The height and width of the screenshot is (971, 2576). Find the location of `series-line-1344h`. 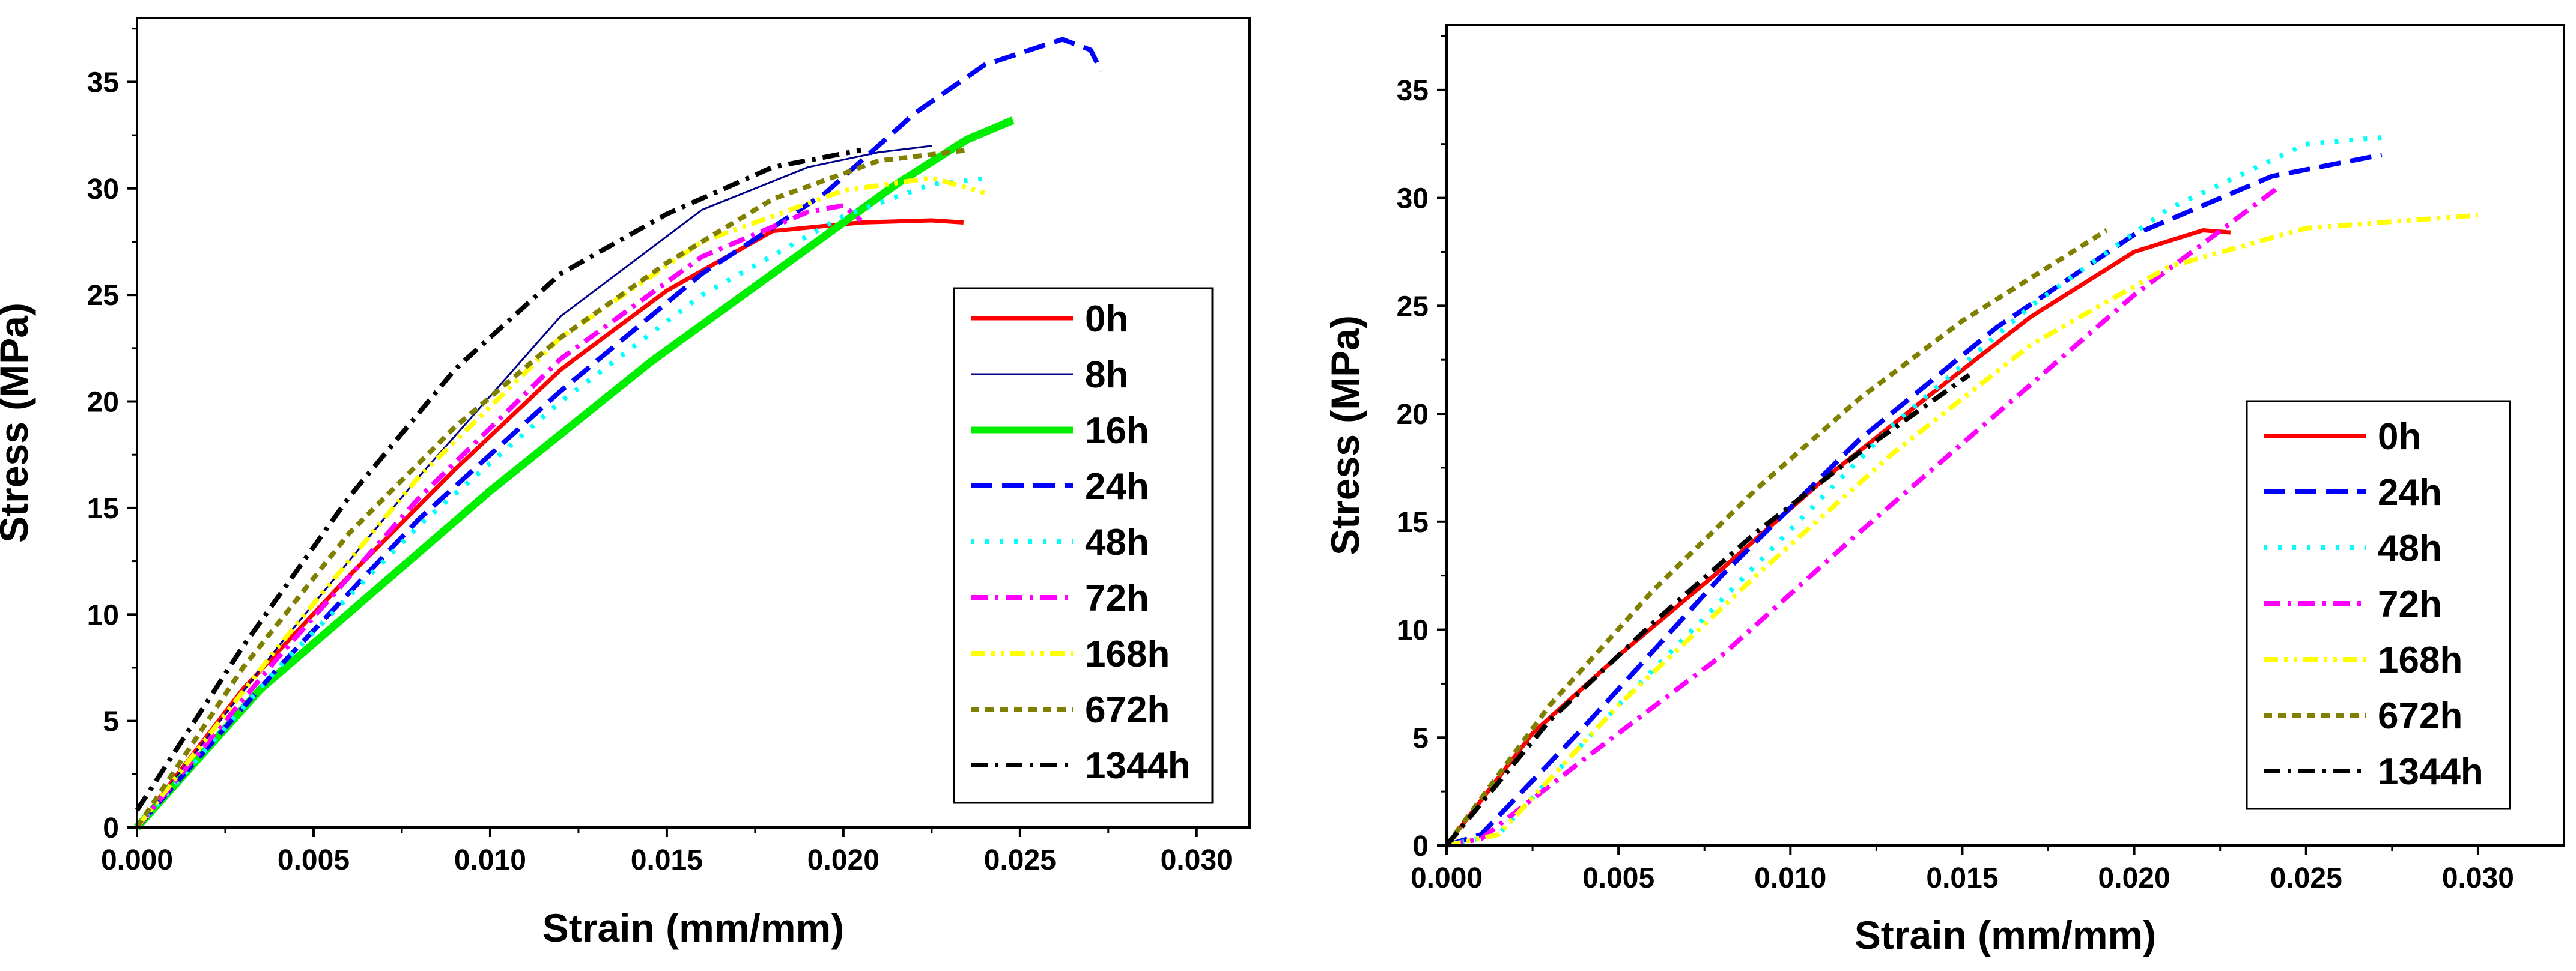

series-line-1344h is located at coordinates (1707, 610).